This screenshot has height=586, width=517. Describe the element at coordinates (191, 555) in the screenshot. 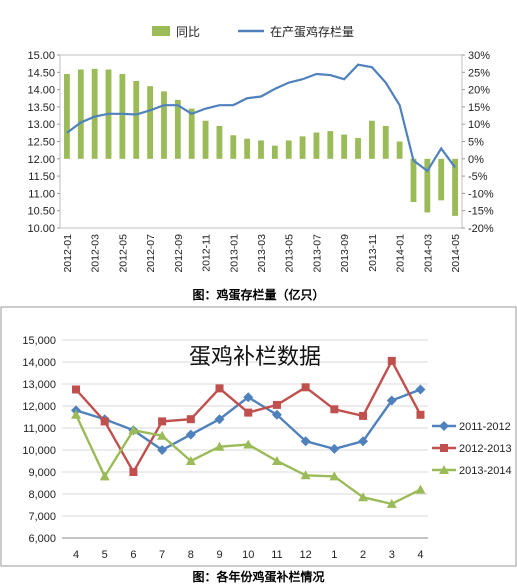

I see `x-tick-label: 8` at that location.